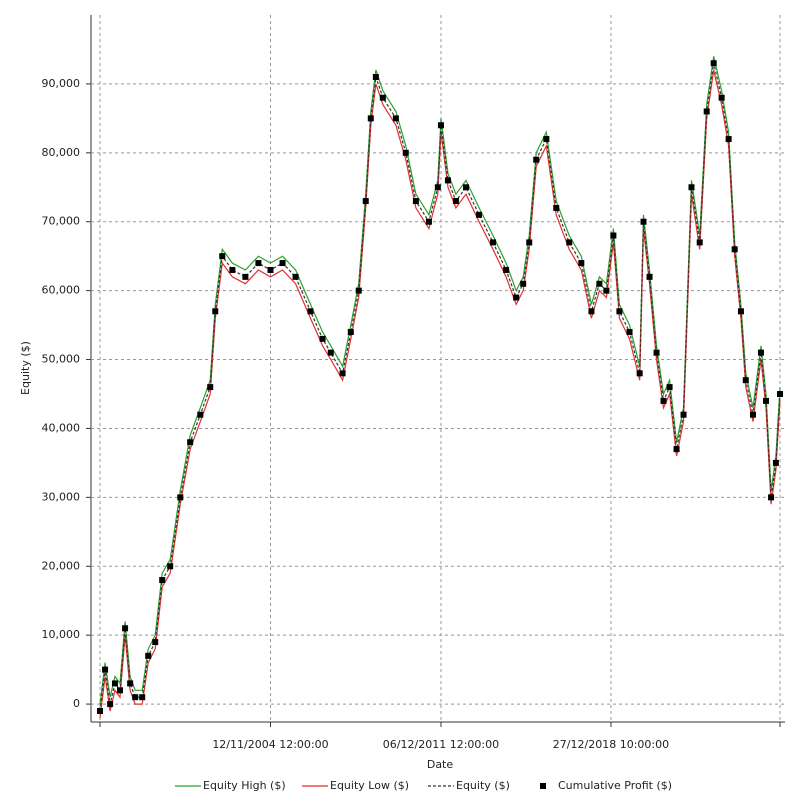  I want to click on y-tick-label: 40,000, so click(61, 427).